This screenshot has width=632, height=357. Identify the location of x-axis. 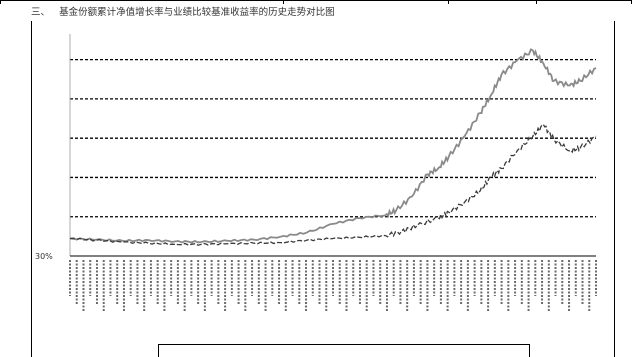
(333, 283).